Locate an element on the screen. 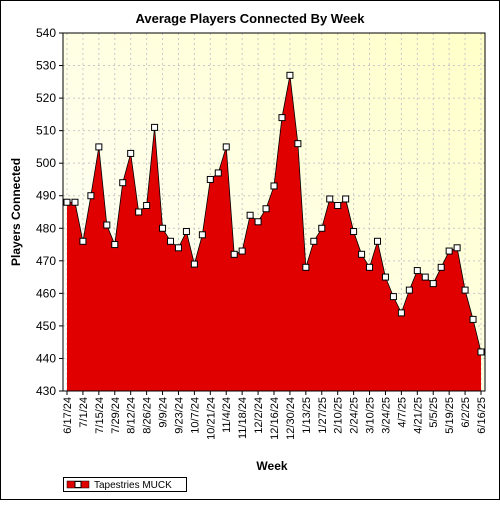  x-tick-label: 6/16/25 is located at coordinates (482, 415).